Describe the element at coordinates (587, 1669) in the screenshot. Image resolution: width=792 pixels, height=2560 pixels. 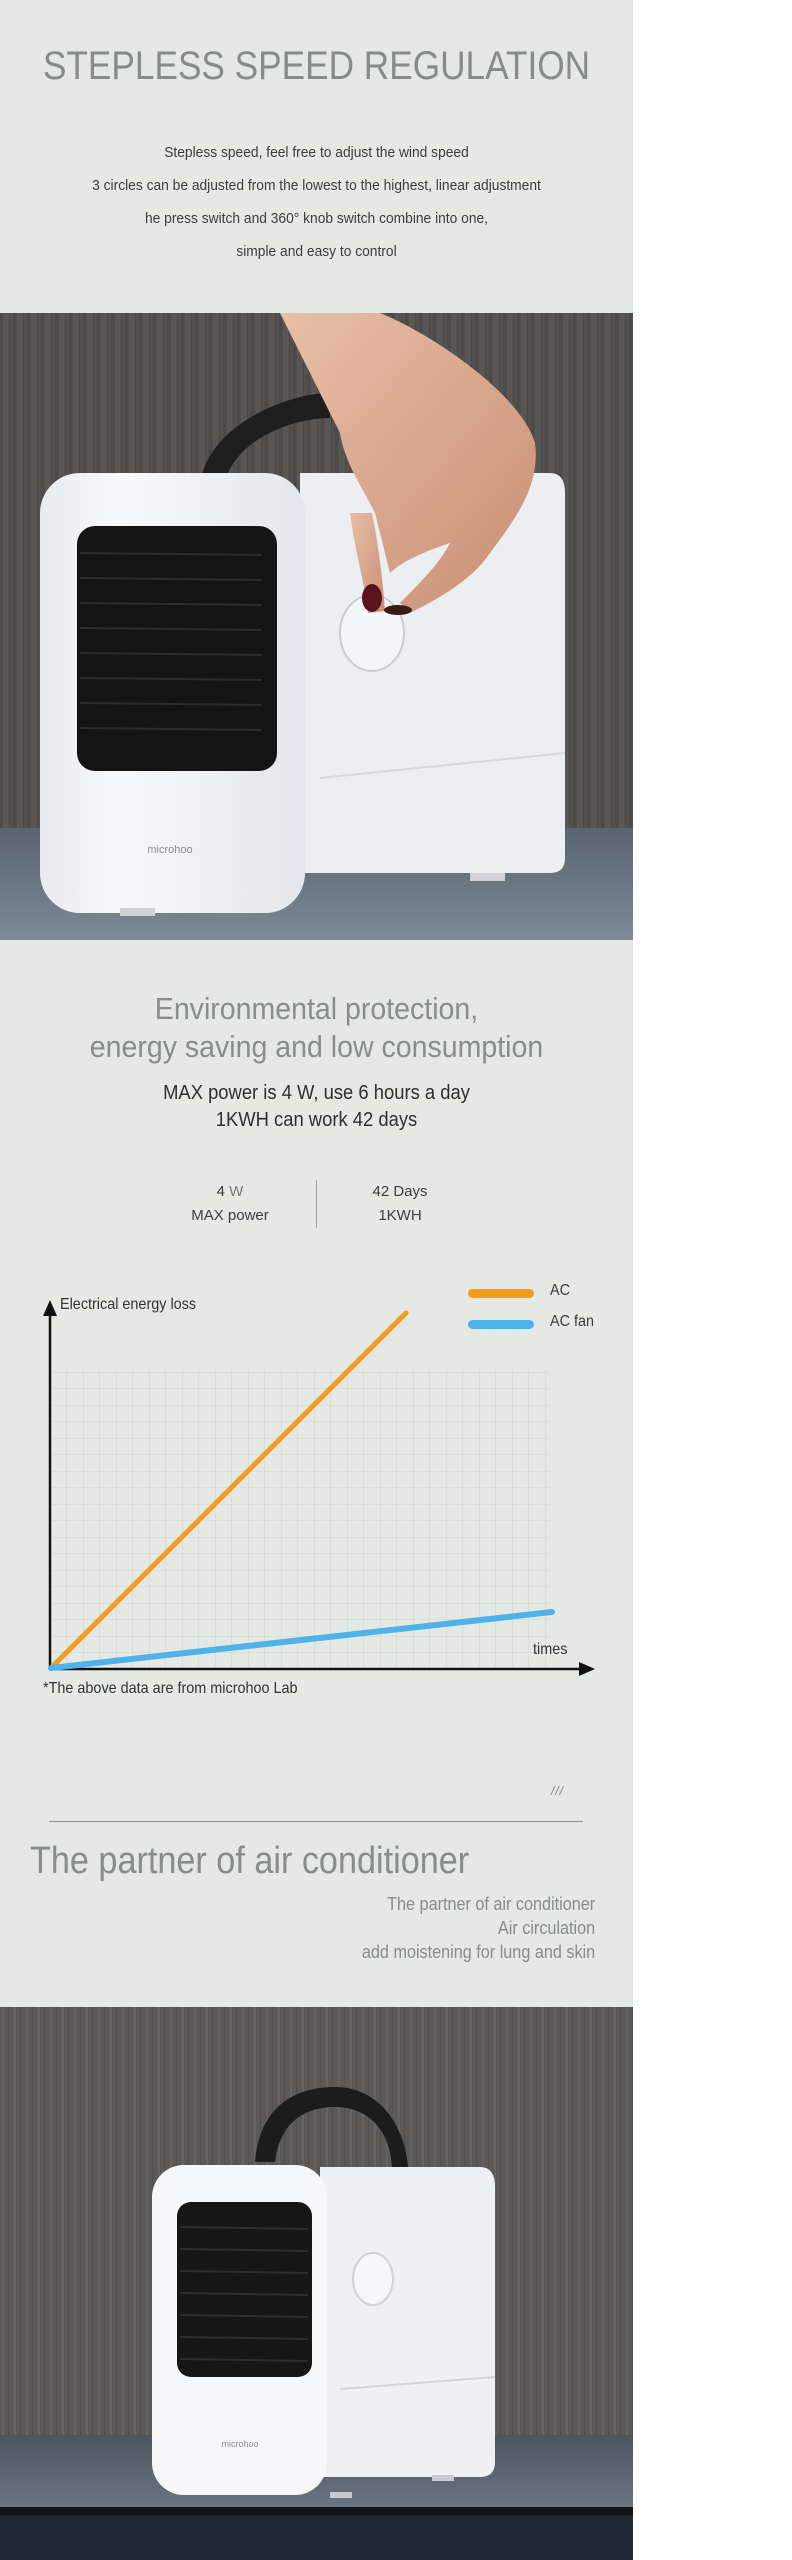
I see `x-axis-arrow-icon` at that location.